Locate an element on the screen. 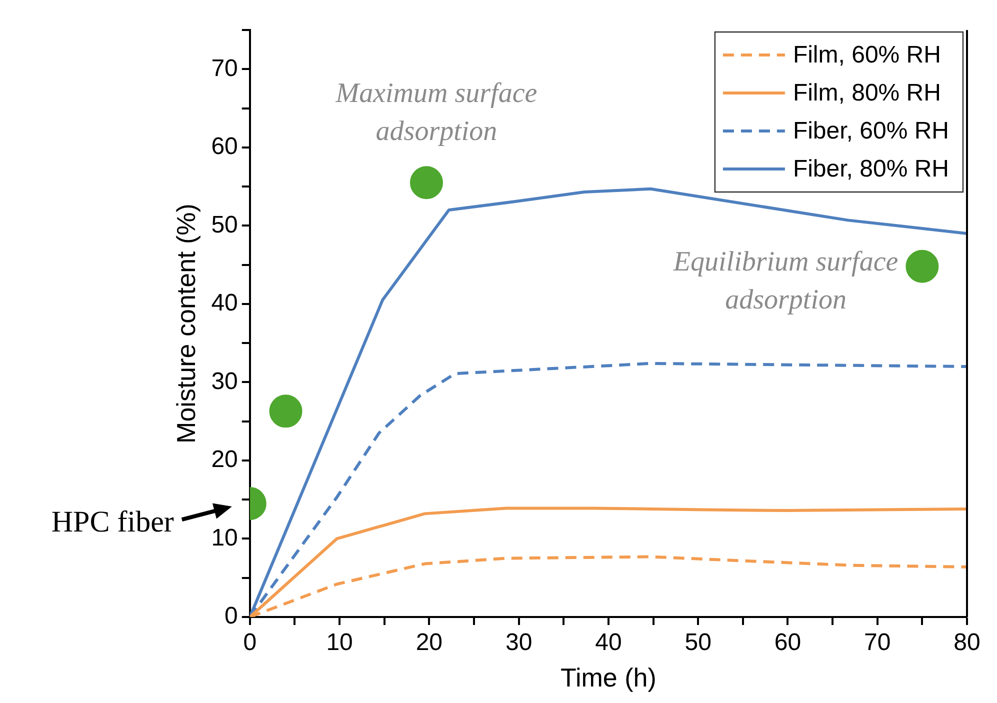  x-tick-label: 20 is located at coordinates (429, 642).